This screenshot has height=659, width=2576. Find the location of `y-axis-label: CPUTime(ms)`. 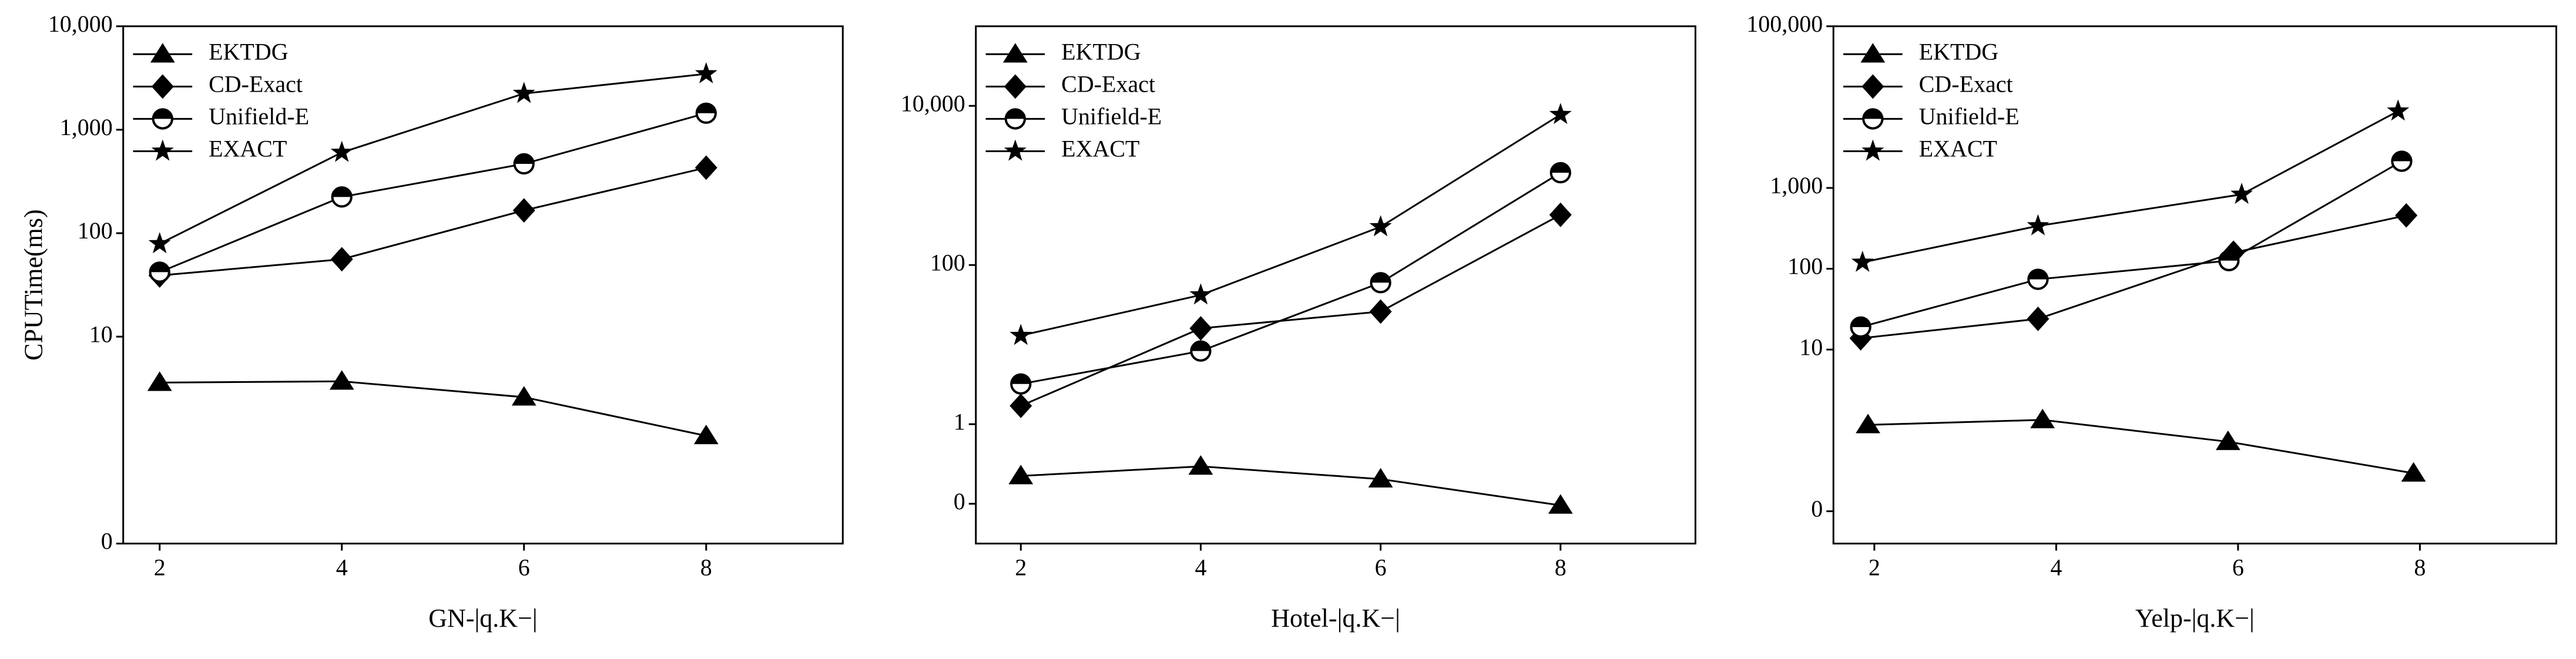

y-axis-label: CPUTime(ms) is located at coordinates (33, 285).